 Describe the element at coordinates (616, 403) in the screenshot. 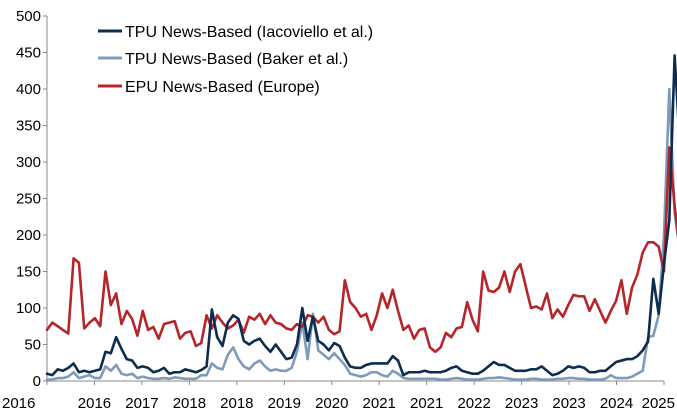

I see `x-tick-label: 2024` at that location.